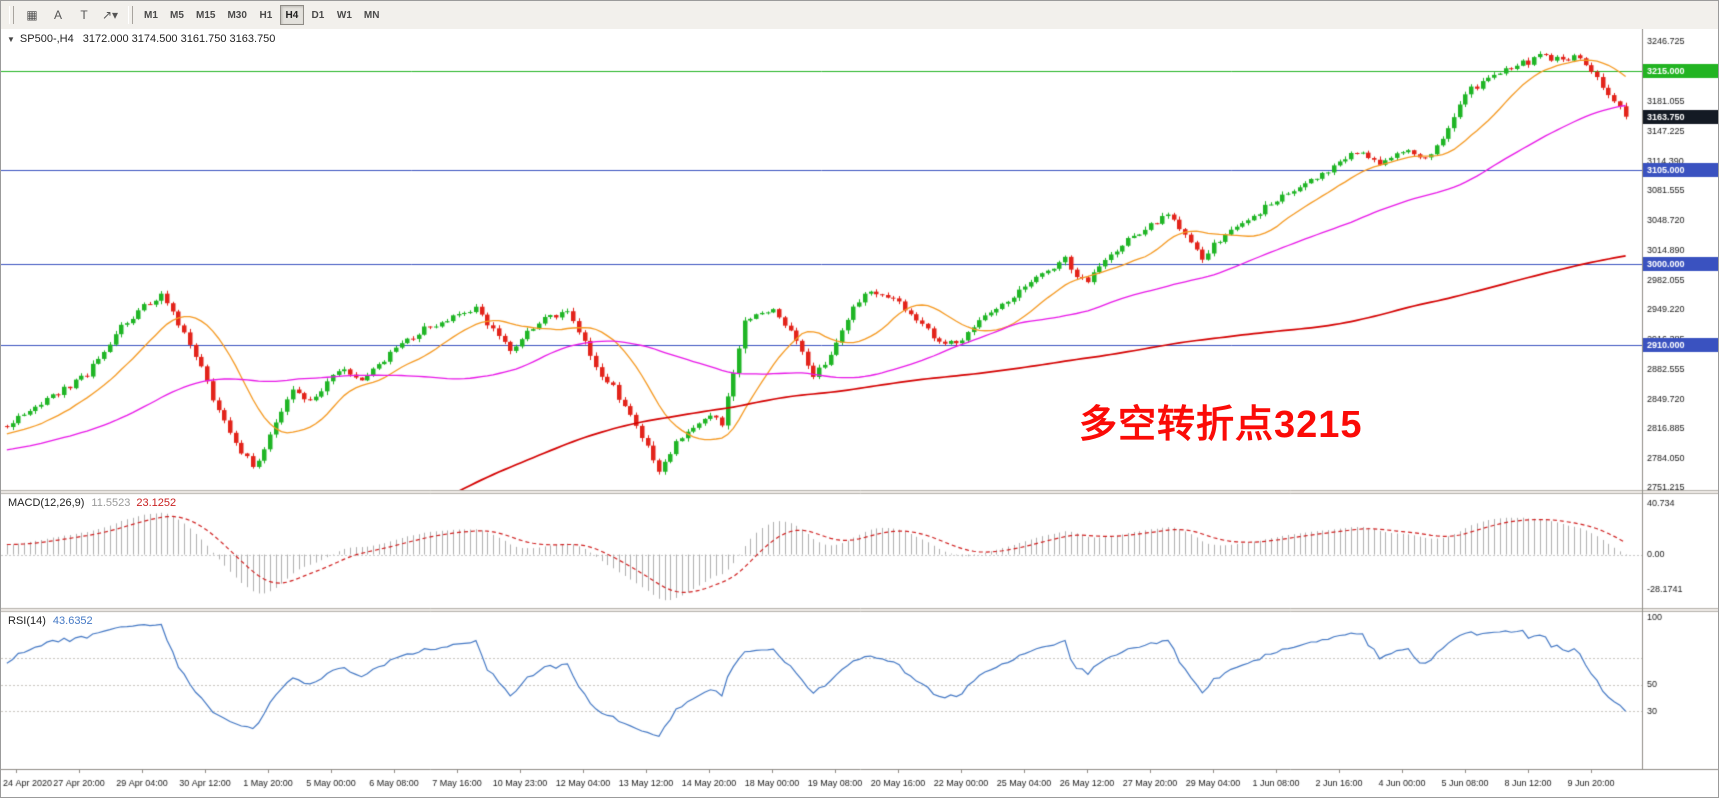 The image size is (1719, 798). I want to click on symbol-label: SP500-,H4, so click(46, 39).